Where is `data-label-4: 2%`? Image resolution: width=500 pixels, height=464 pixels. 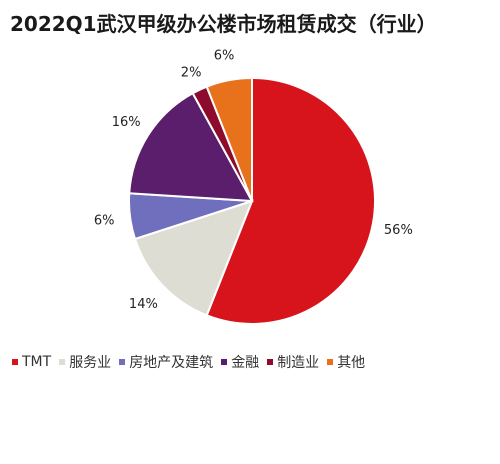 data-label-4: 2% is located at coordinates (191, 73).